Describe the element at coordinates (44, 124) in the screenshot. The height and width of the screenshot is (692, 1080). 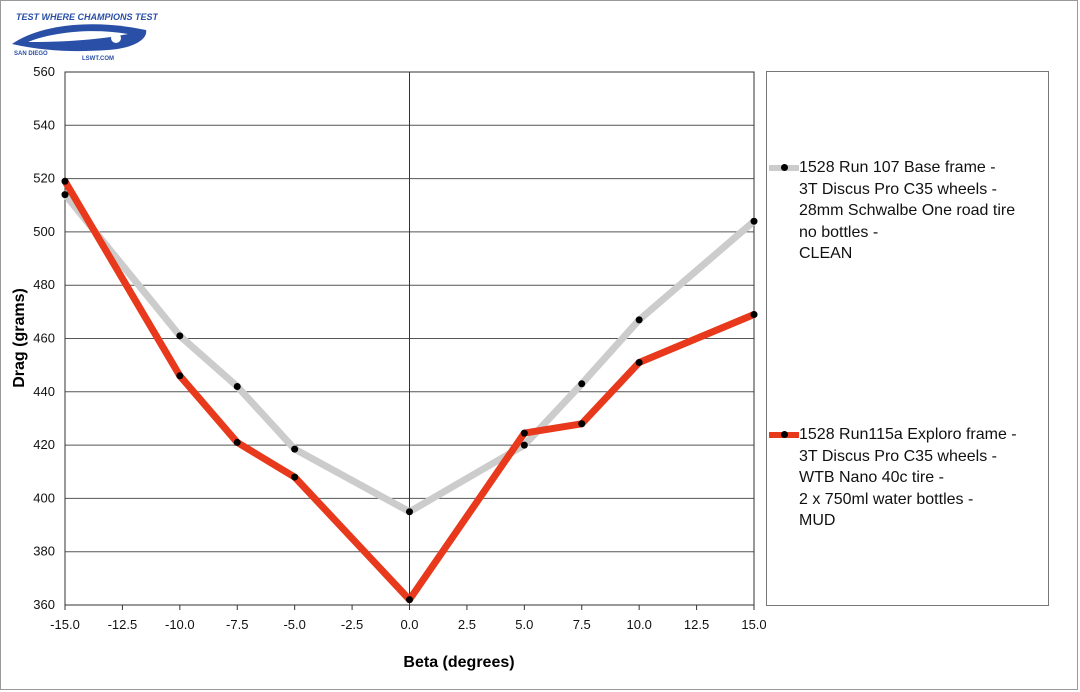
I see `y-tick-label: 540` at that location.